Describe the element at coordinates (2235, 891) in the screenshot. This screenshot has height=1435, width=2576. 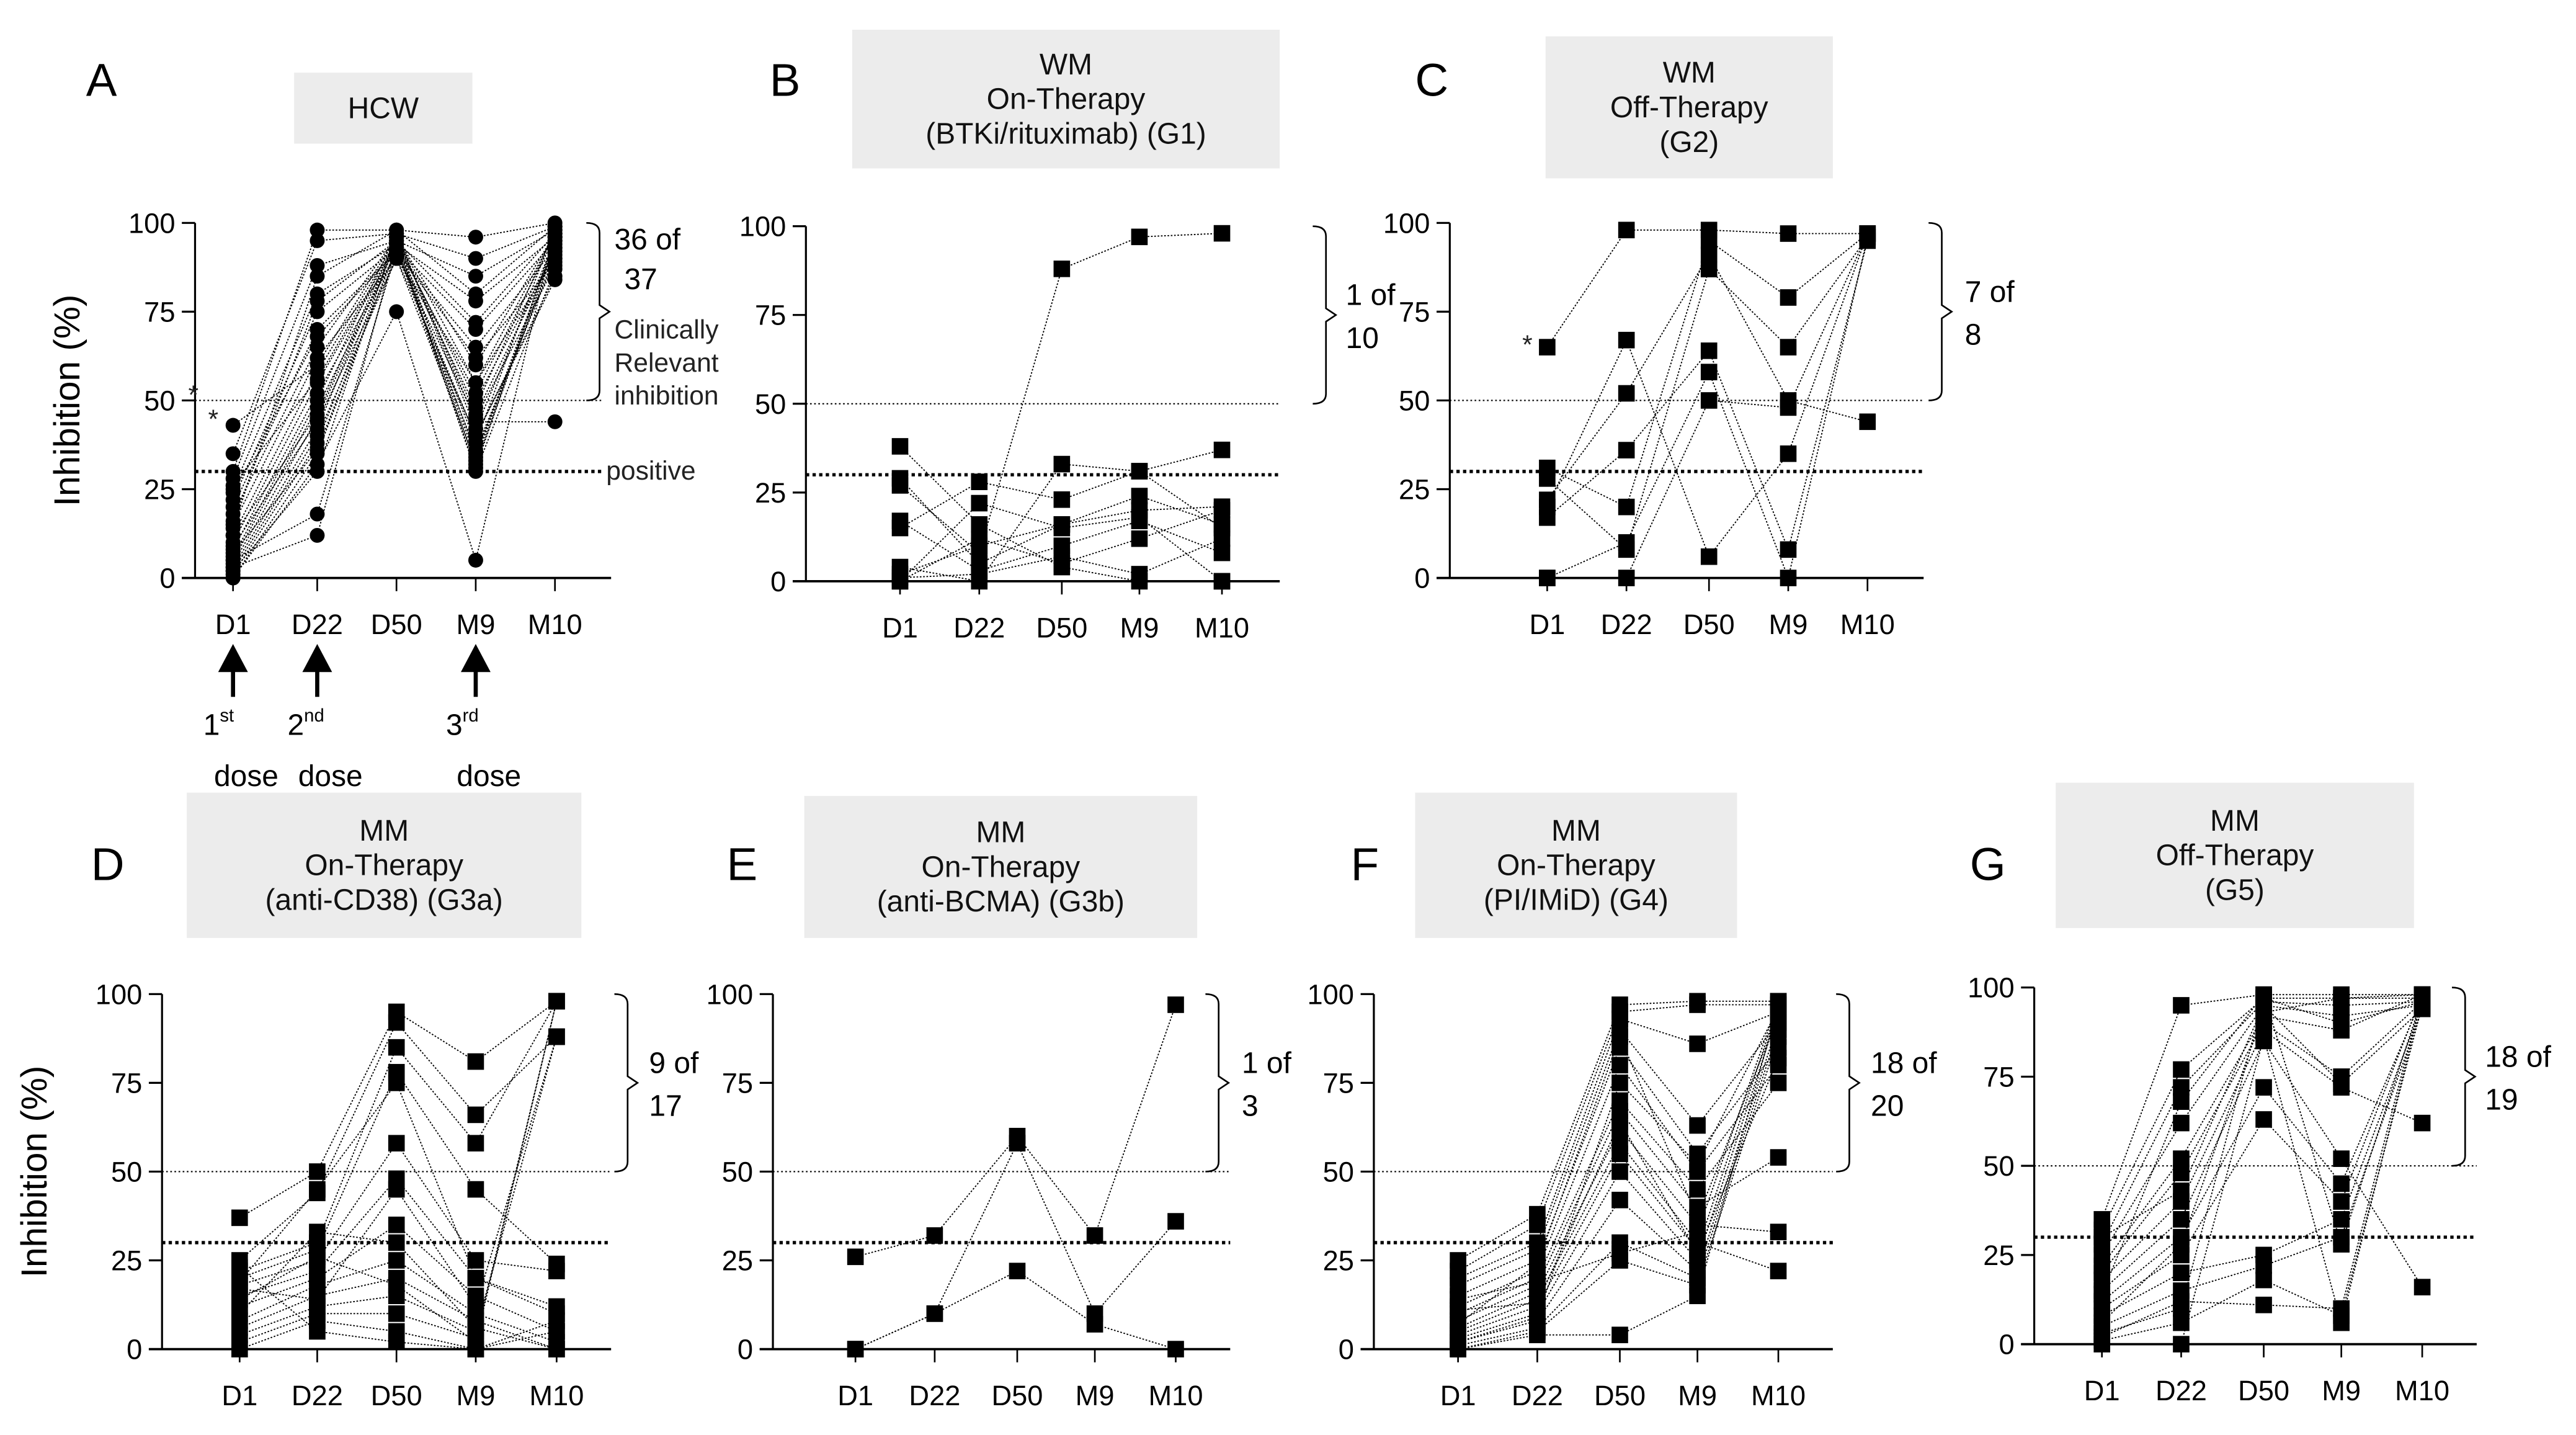
I see `panel-title-line: (G5)` at that location.